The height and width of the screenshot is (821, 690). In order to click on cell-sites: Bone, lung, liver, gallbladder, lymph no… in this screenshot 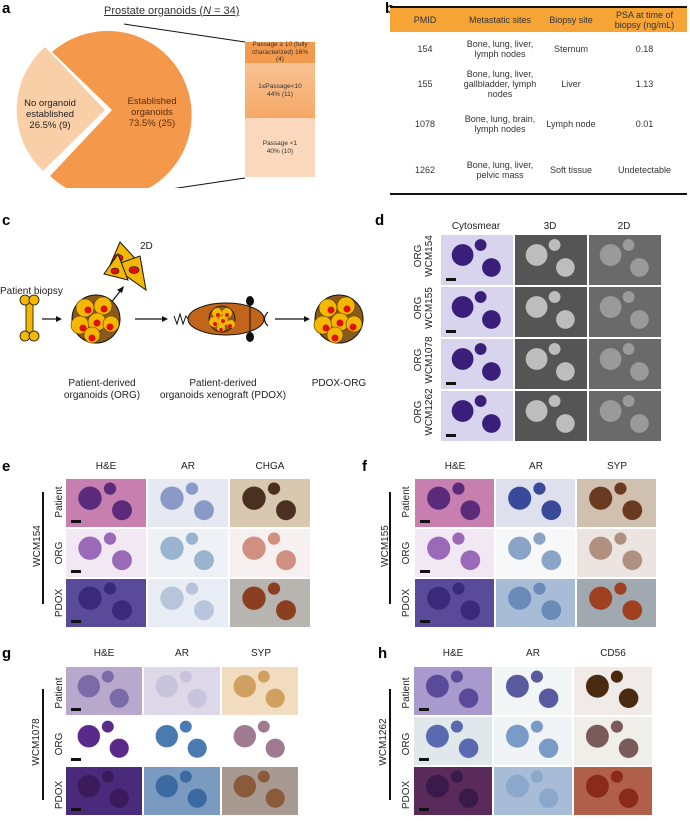, I will do `click(500, 84)`.